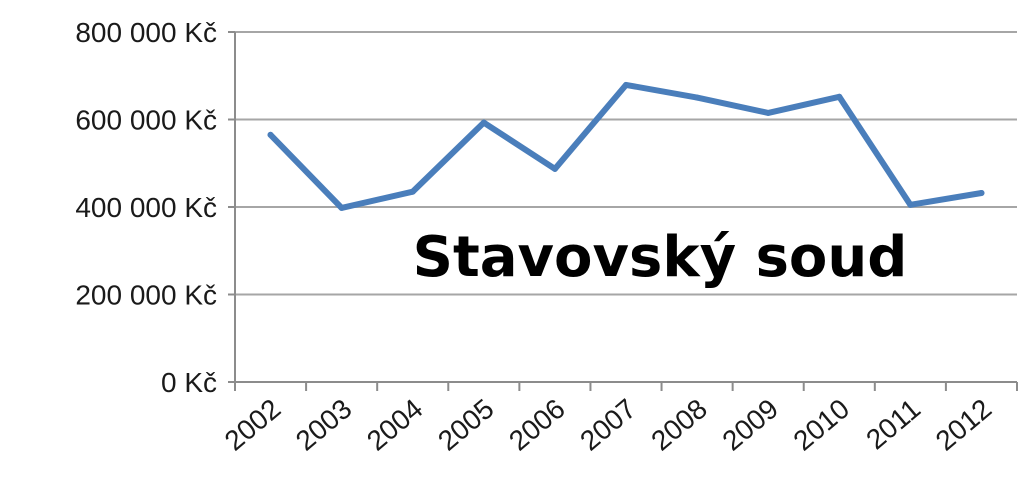  Describe the element at coordinates (679, 425) in the screenshot. I see `x-tick-label: 2008` at that location.